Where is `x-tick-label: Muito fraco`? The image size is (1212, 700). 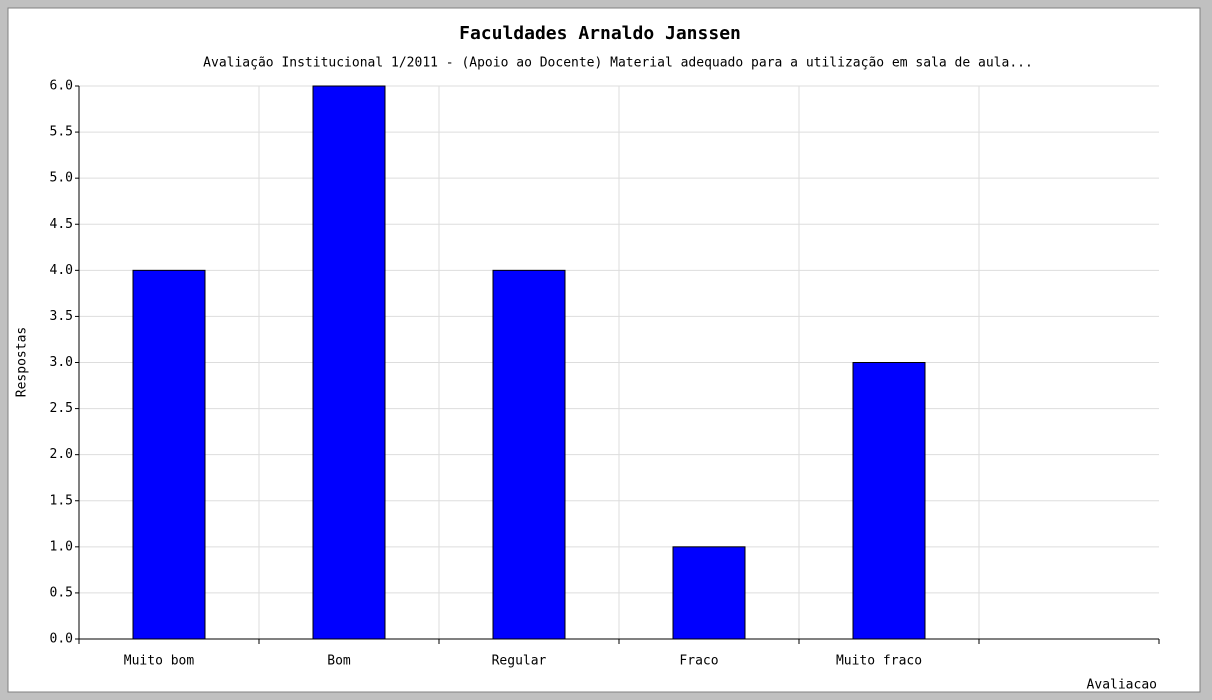
x-tick-label: Muito fraco is located at coordinates (879, 661).